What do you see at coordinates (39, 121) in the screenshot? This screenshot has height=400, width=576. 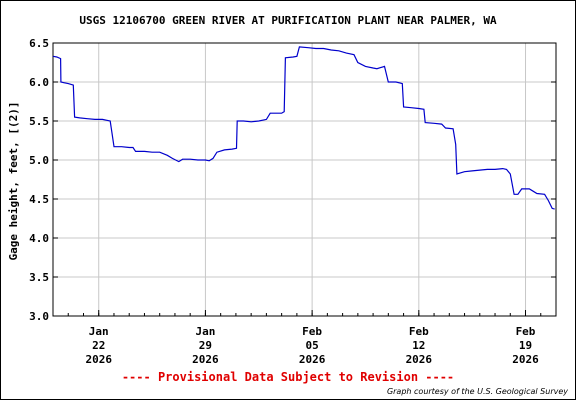 I see `y-tick-label: 5.5` at bounding box center [39, 121].